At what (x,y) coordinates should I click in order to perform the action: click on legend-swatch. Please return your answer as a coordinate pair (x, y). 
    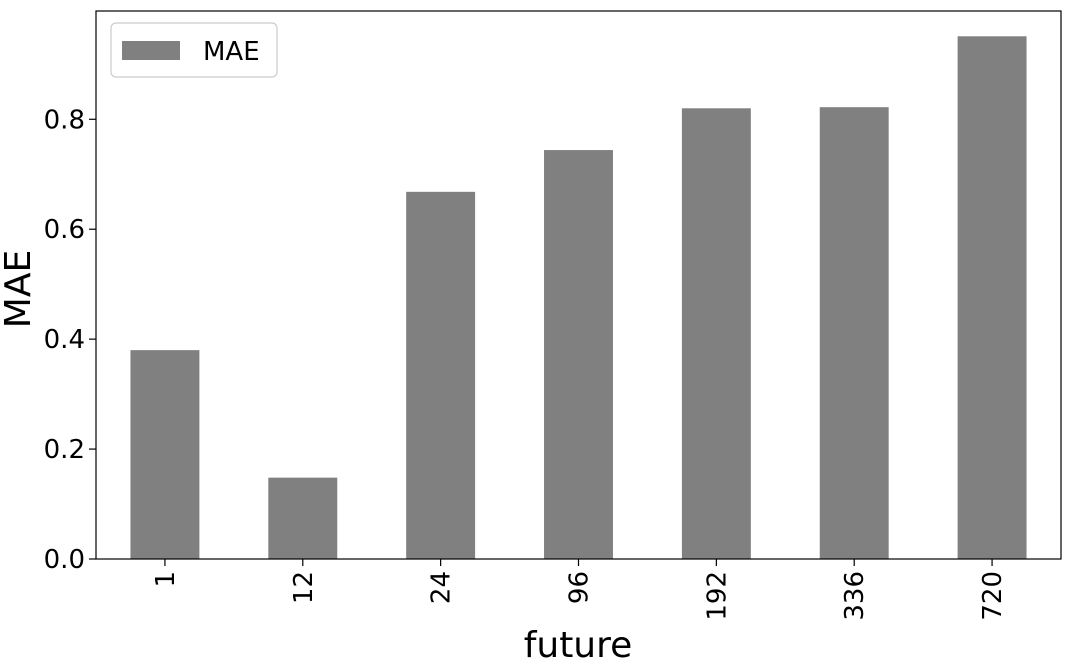
    Looking at the image, I should click on (151, 50).